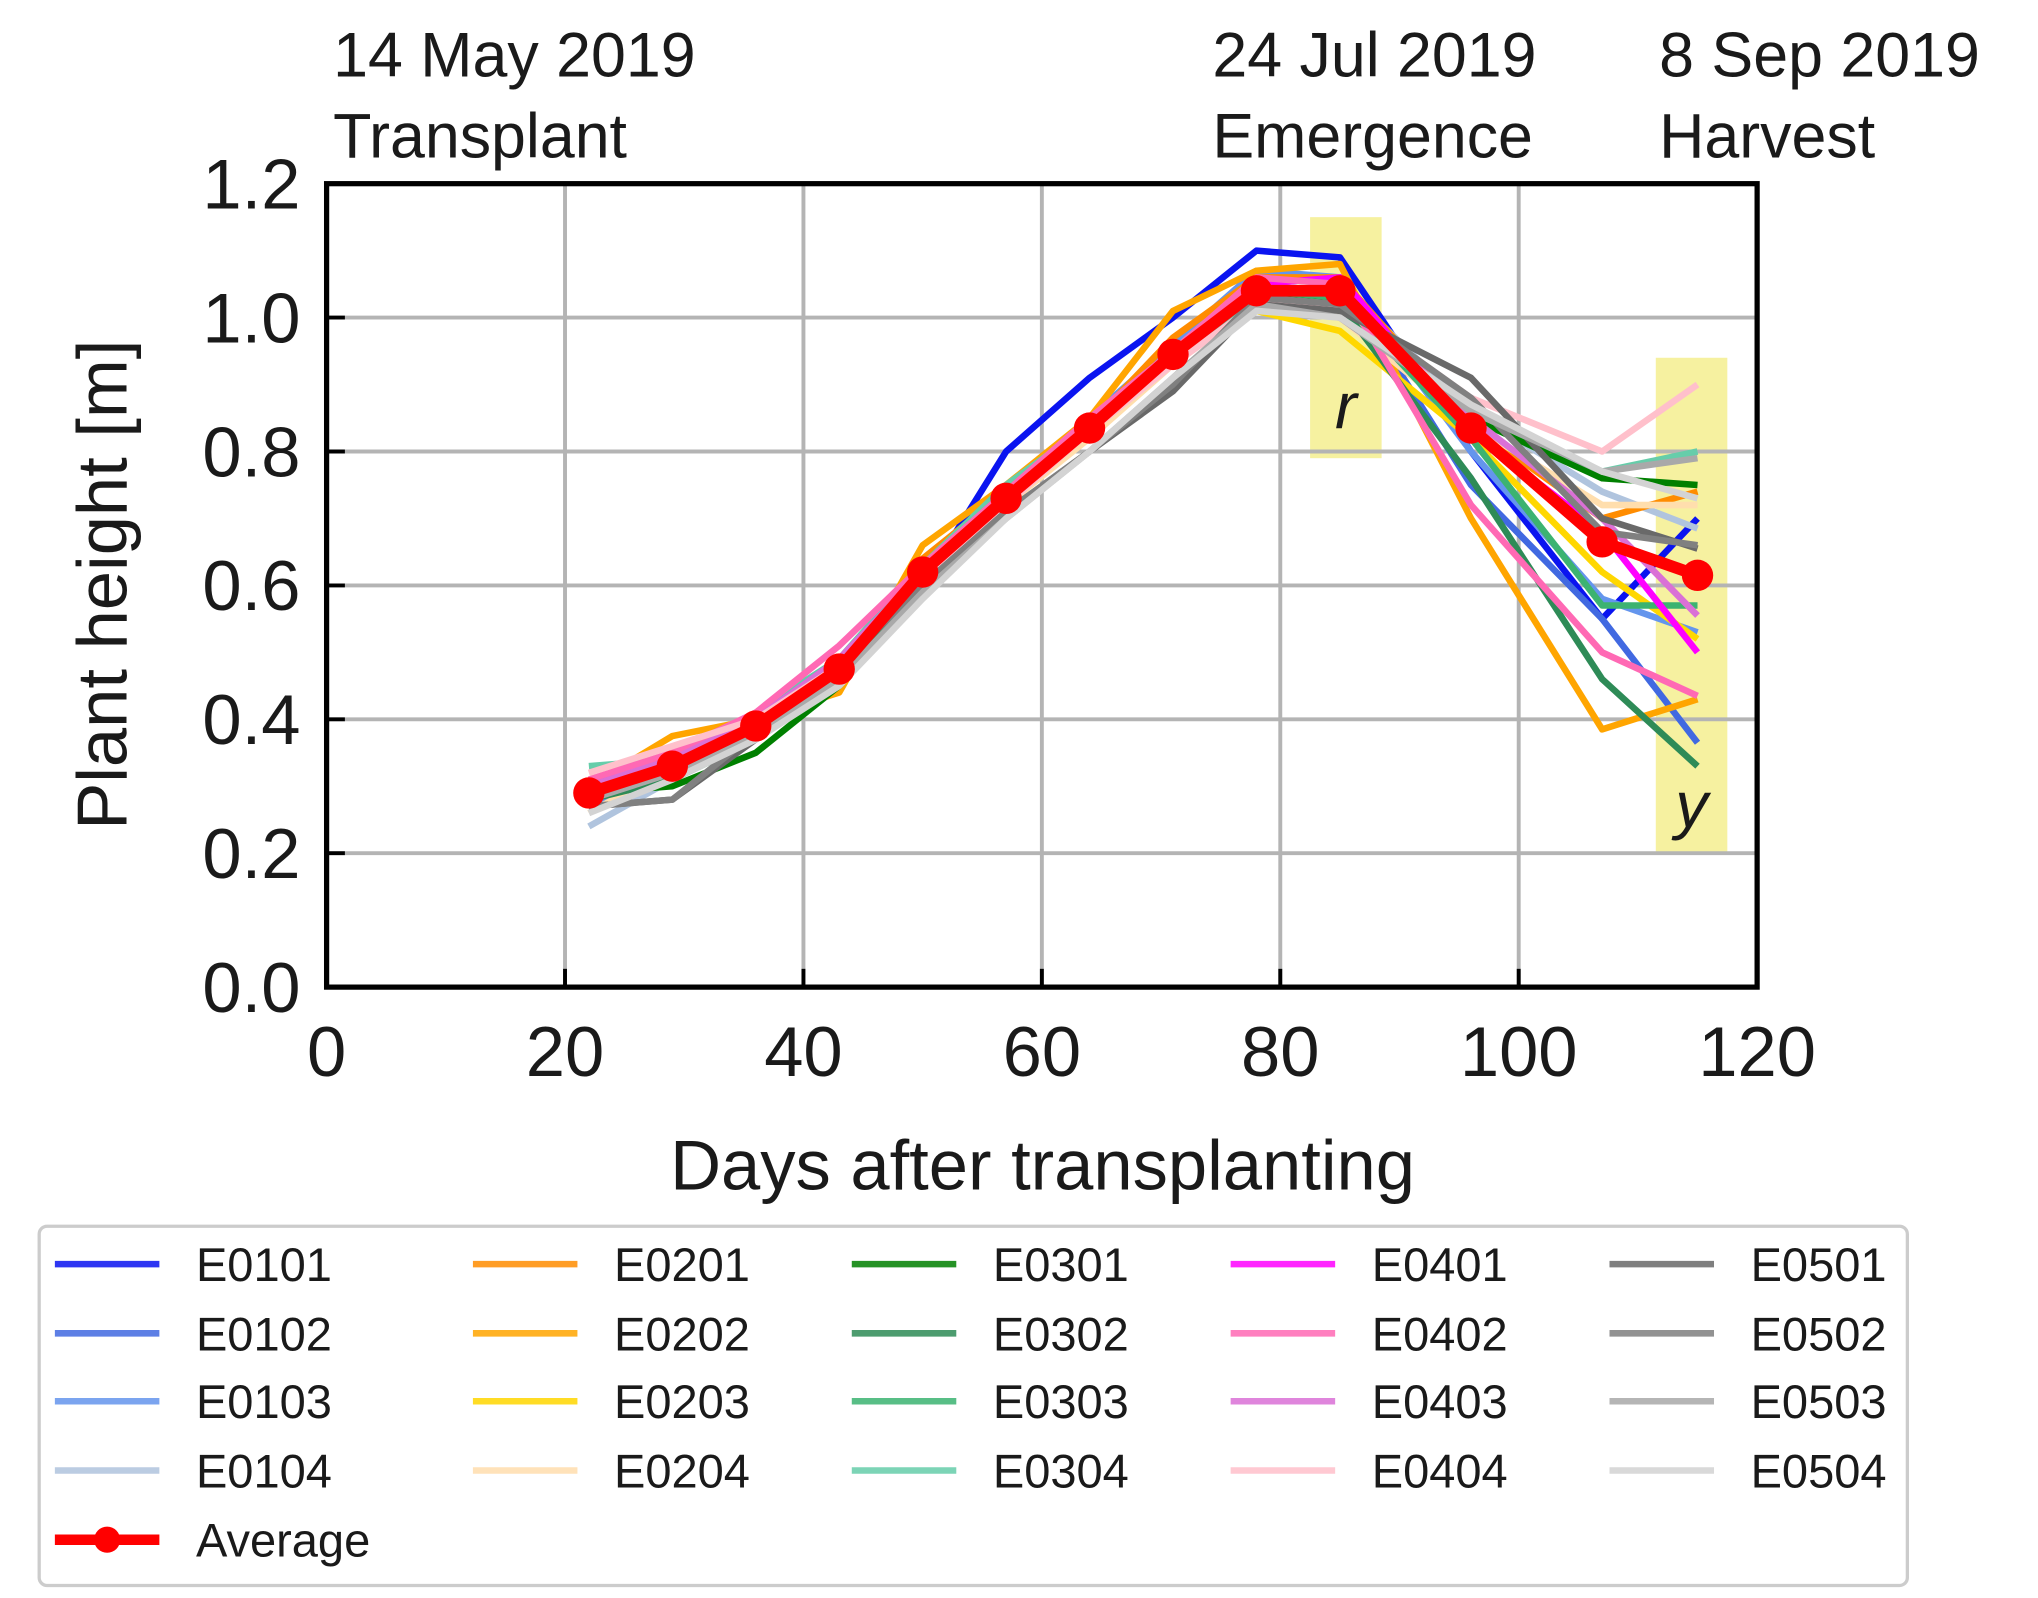  Describe the element at coordinates (1061, 1264) in the screenshot. I see `legend-label: E0301` at that location.